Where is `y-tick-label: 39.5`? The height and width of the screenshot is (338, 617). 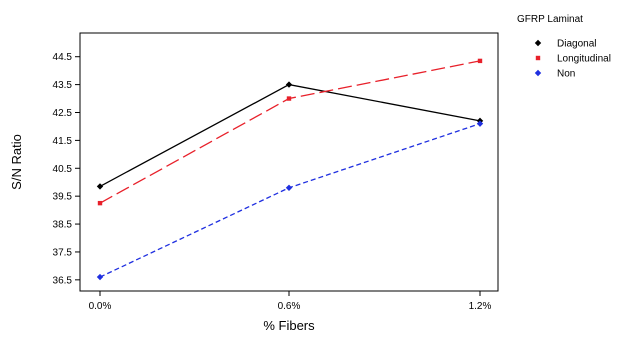
y-tick-label: 39.5 is located at coordinates (63, 197).